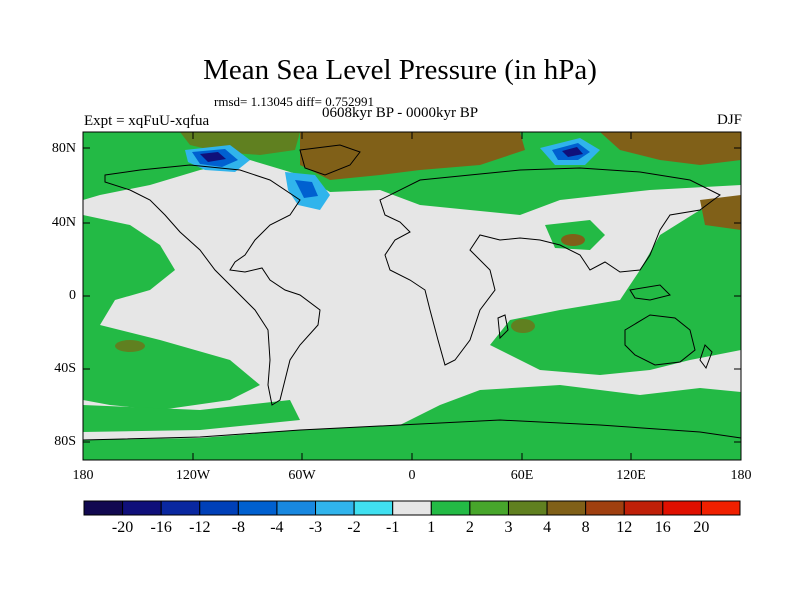 The image size is (800, 600). What do you see at coordinates (431, 527) in the screenshot?
I see `colorbar-label: 1` at bounding box center [431, 527].